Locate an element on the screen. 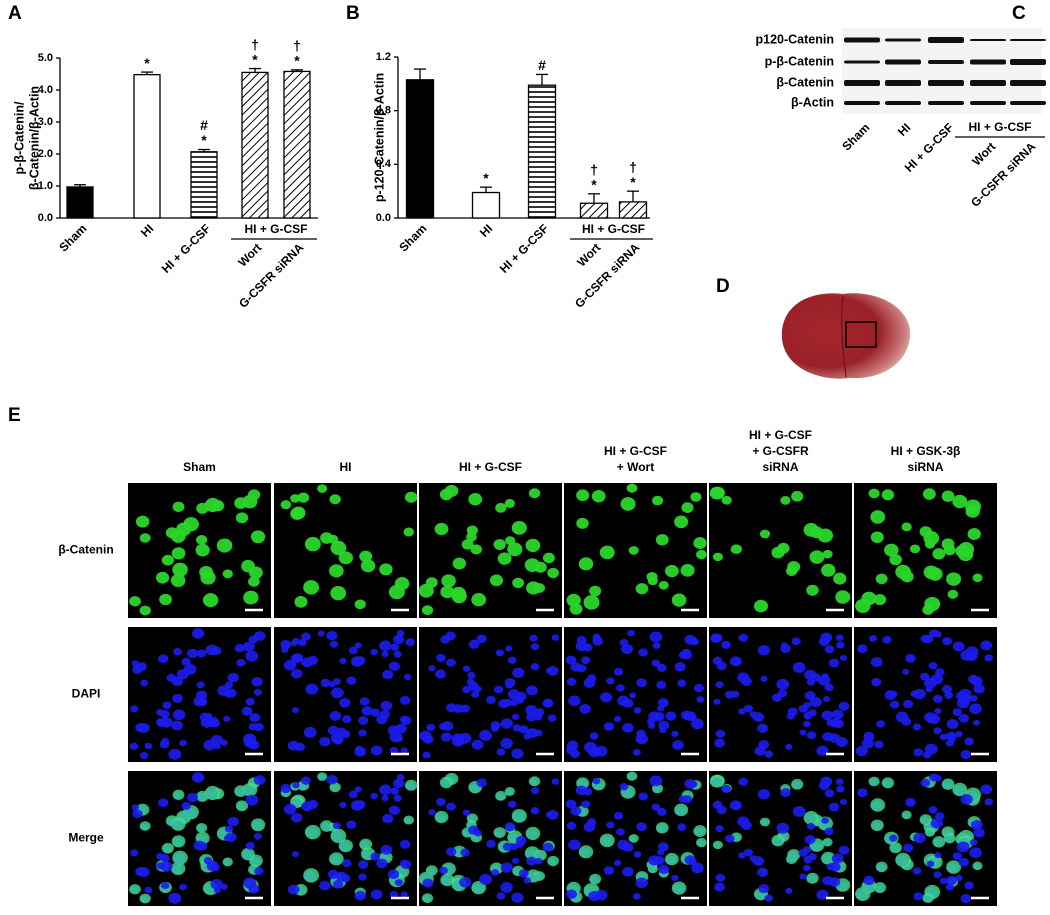  significance-mark: # is located at coordinates (542, 65).